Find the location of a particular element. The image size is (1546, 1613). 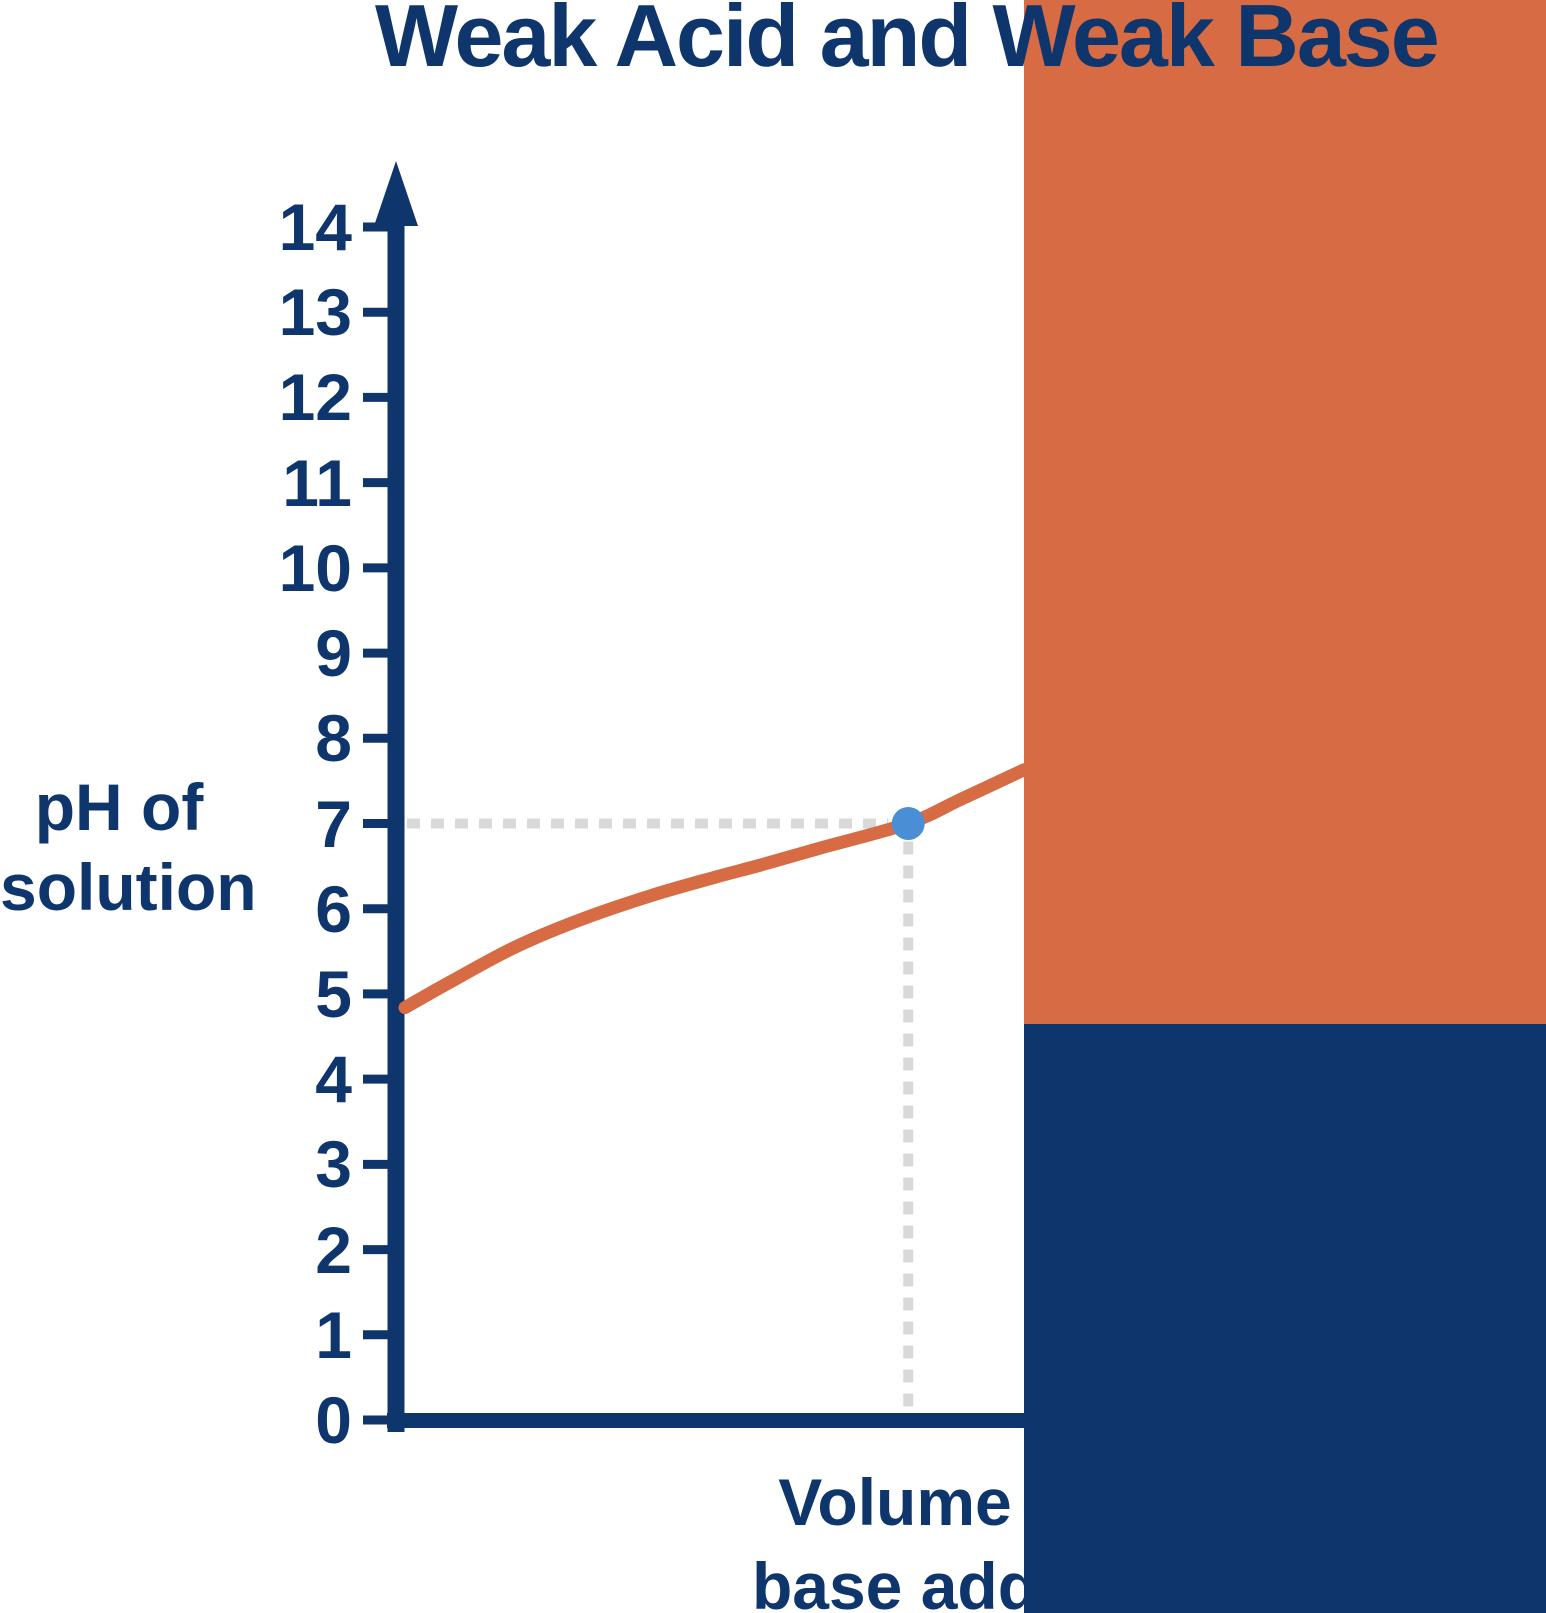

y-tick-label: 3 is located at coordinates (333, 1164).